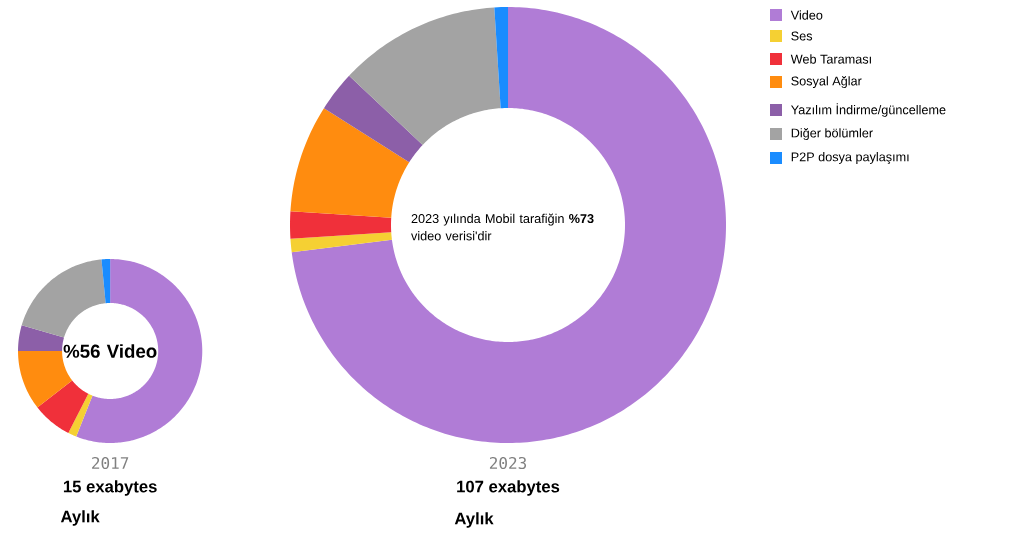 This screenshot has width=1014, height=536. Describe the element at coordinates (502, 227) in the screenshot. I see `text: 2023 yılında Mobil tarafiğin %73 video verisi'dir` at that location.